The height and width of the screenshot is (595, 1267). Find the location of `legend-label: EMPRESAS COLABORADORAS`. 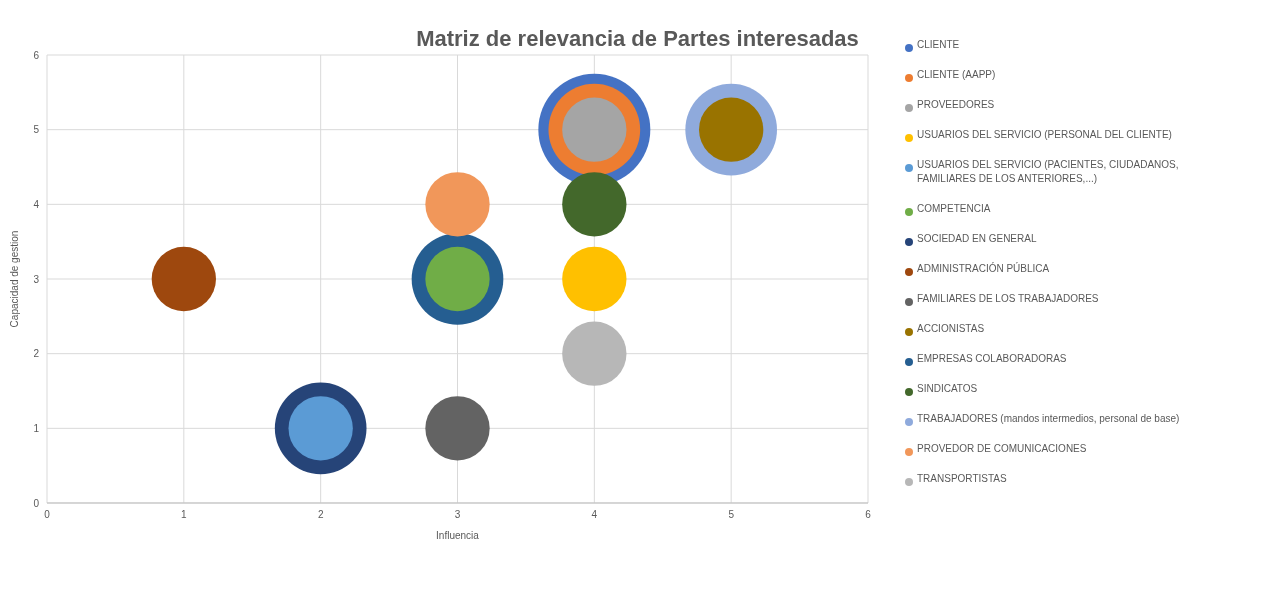

legend-label: EMPRESAS COLABORADORAS is located at coordinates (992, 359).